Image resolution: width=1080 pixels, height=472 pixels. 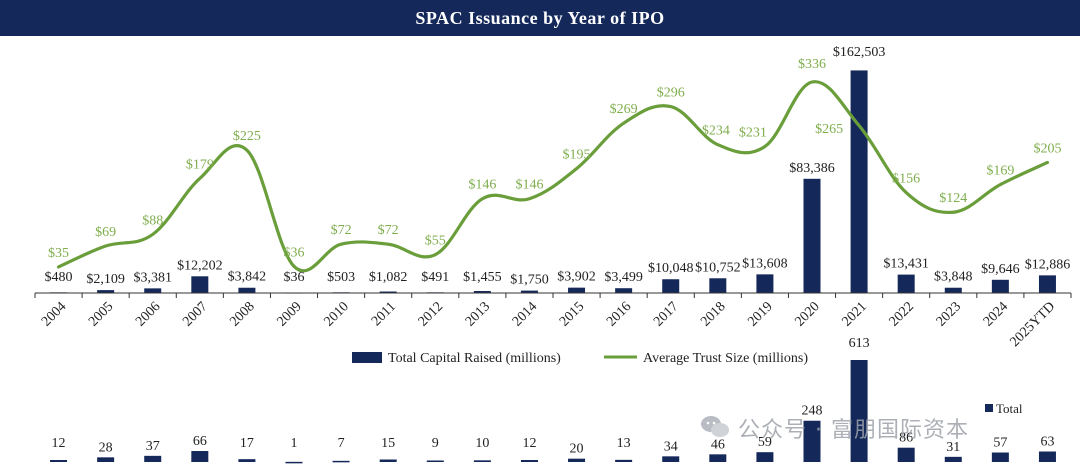 What do you see at coordinates (902, 314) in the screenshot?
I see `x-tick-label: 2022` at bounding box center [902, 314].